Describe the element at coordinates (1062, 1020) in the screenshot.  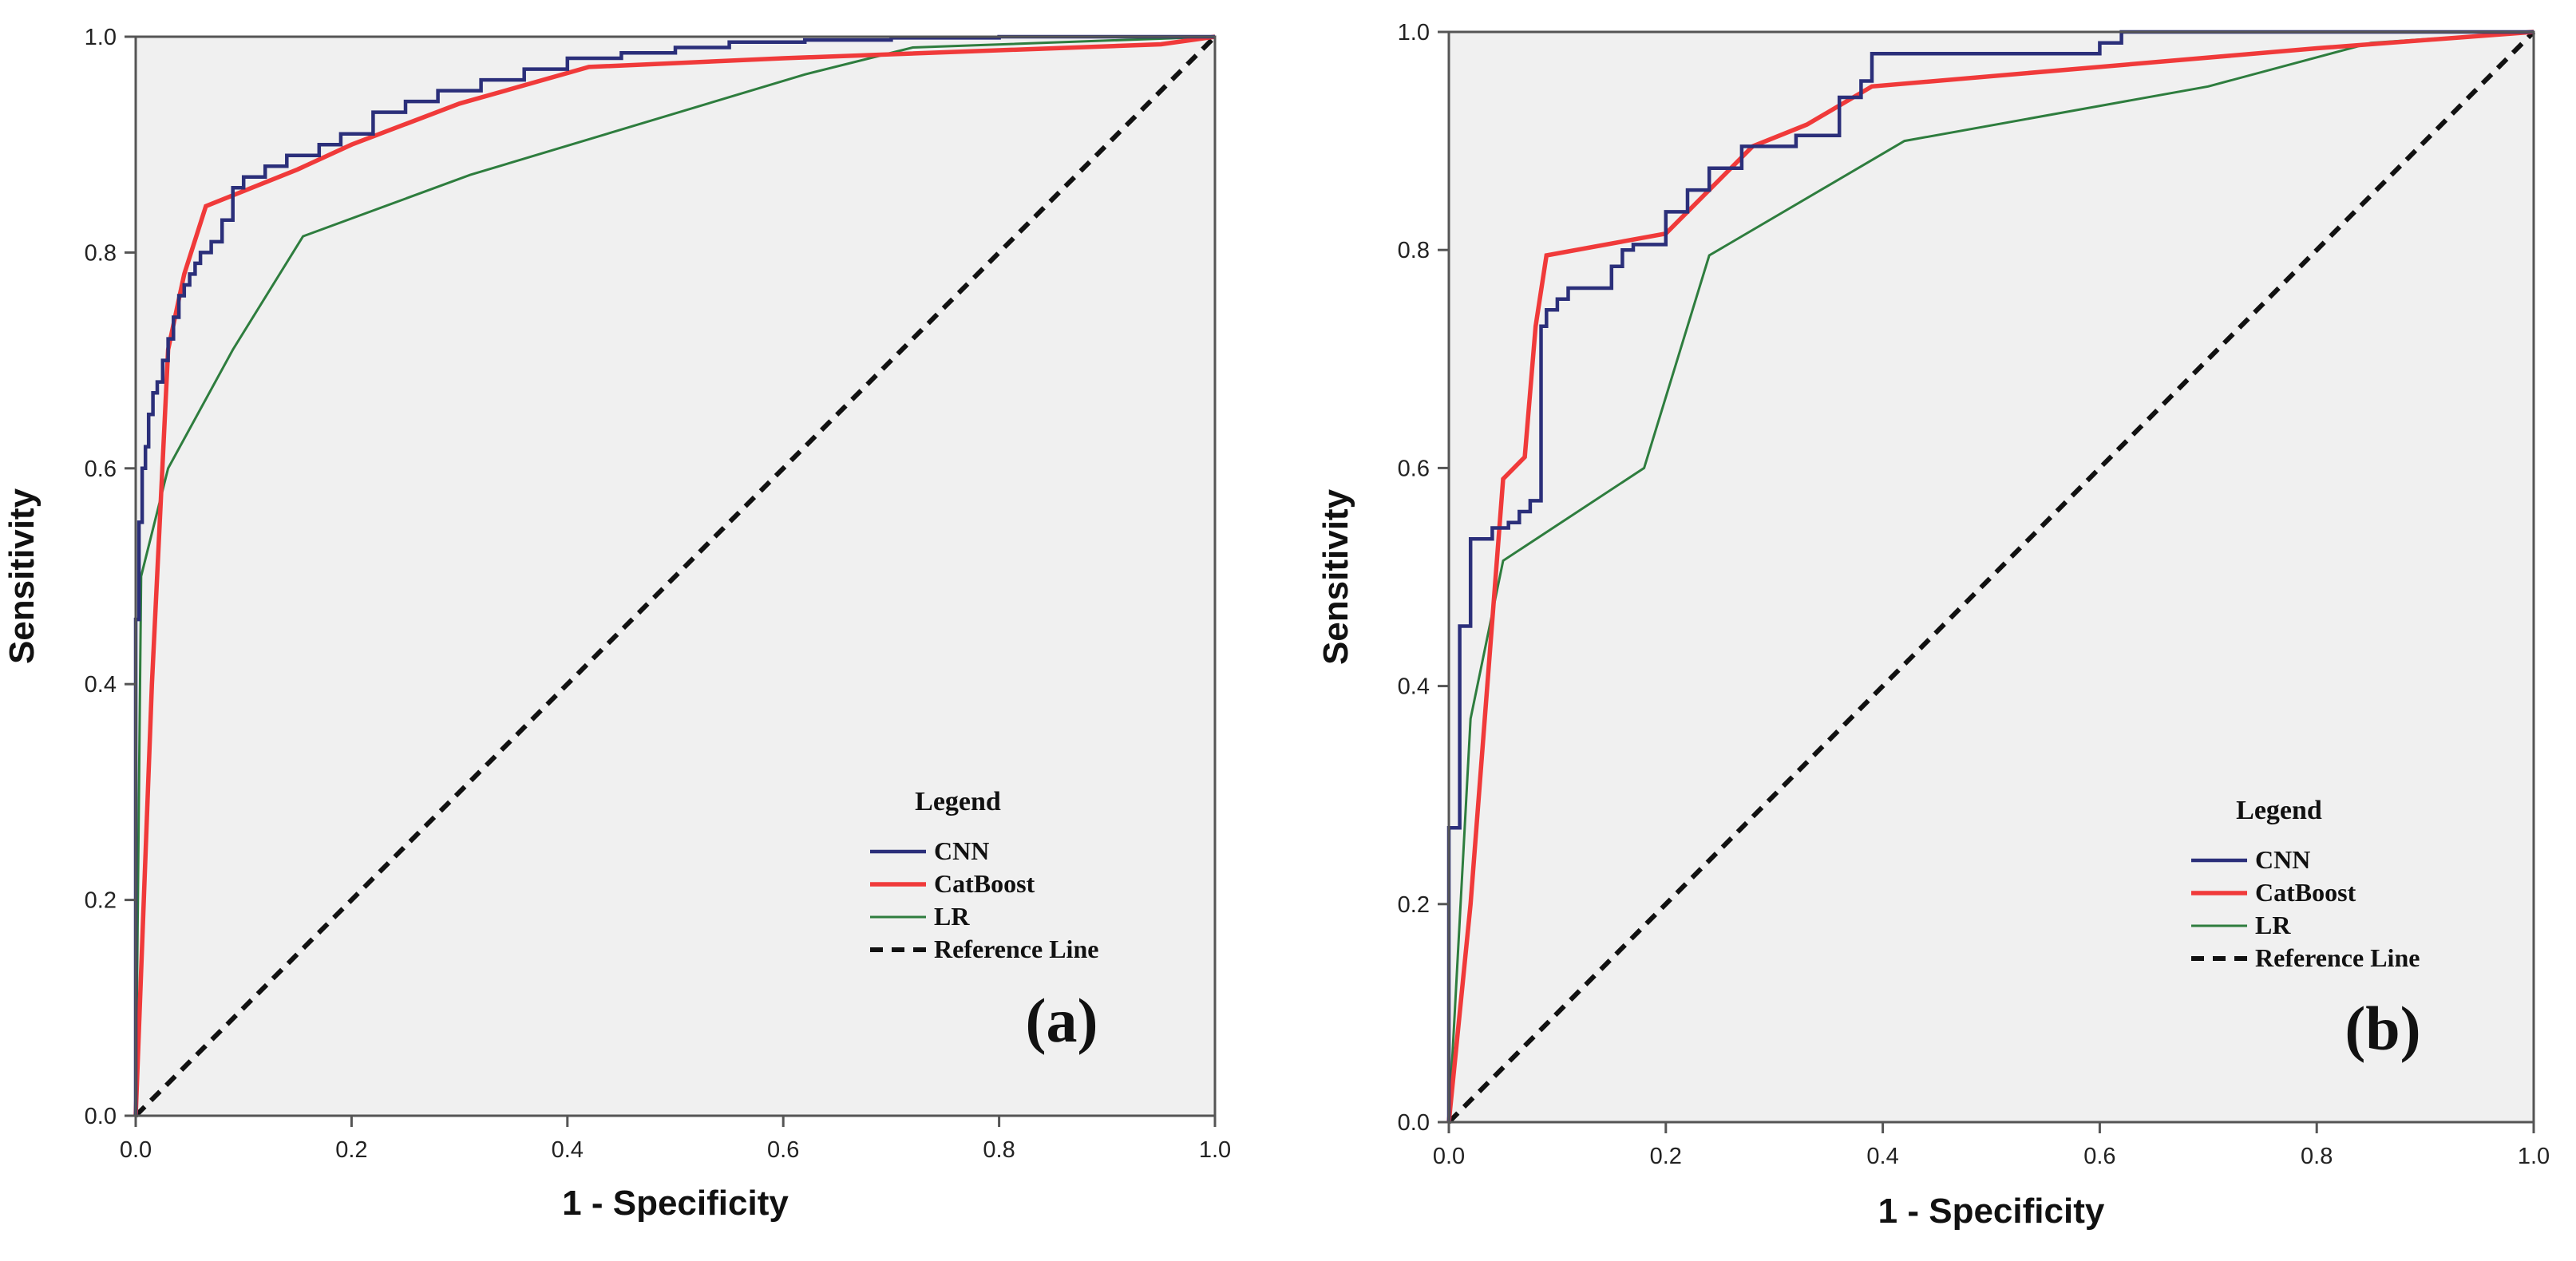
I see `panel-label: (a)` at that location.